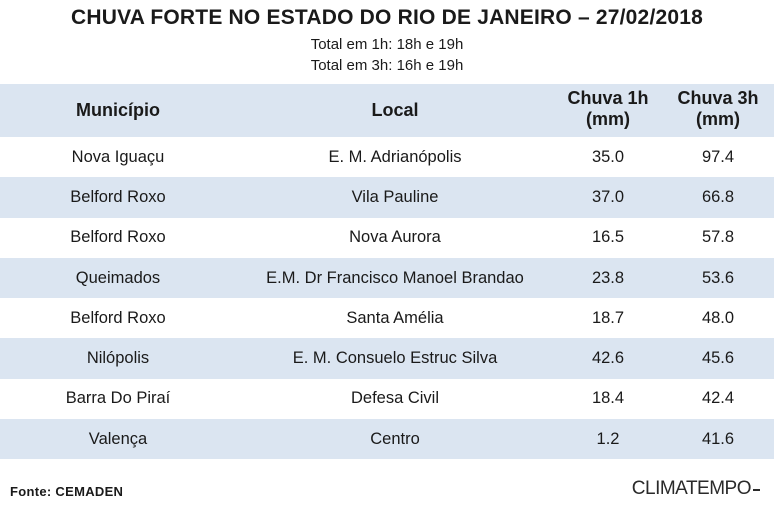 This screenshot has height=507, width=774. I want to click on logo-text: CLIMATEMPO, so click(691, 488).